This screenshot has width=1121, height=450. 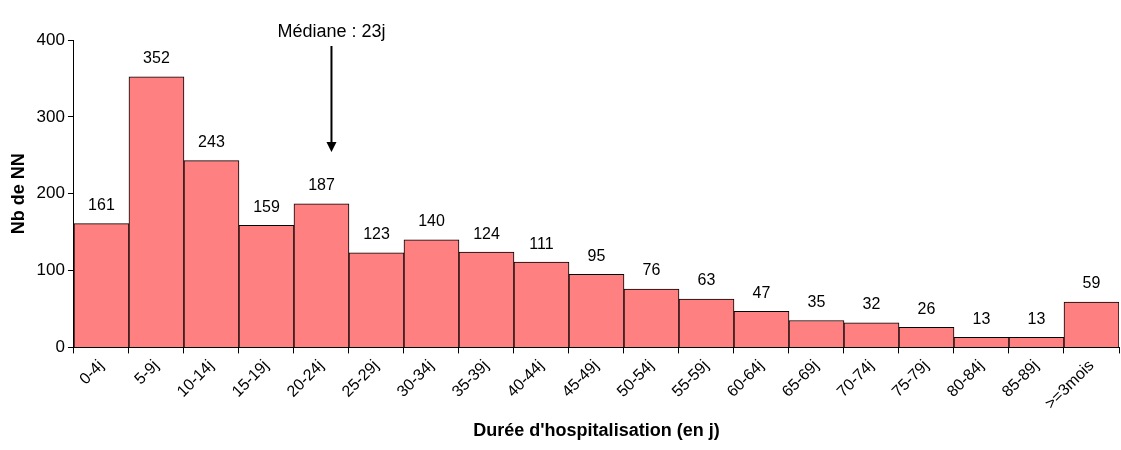 I want to click on data-label: 243, so click(x=211, y=142).